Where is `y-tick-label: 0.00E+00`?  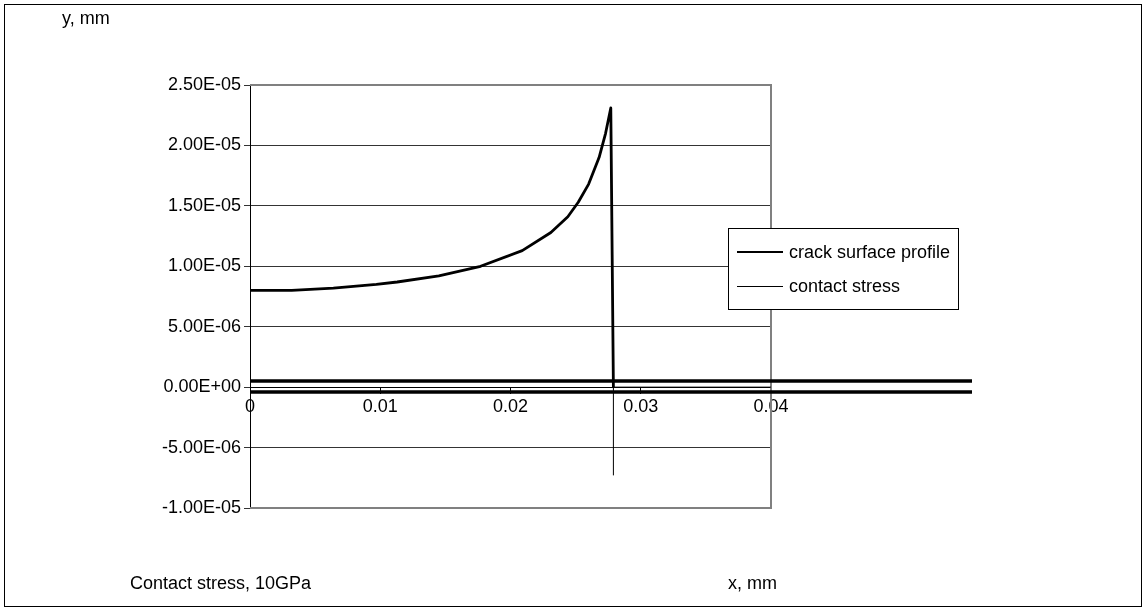
y-tick-label: 0.00E+00 is located at coordinates (202, 386).